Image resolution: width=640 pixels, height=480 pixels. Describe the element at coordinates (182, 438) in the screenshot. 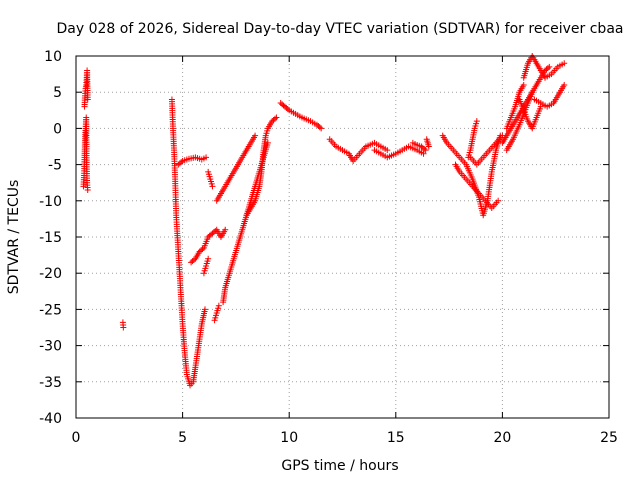

I see `x-tick-label: 5` at that location.